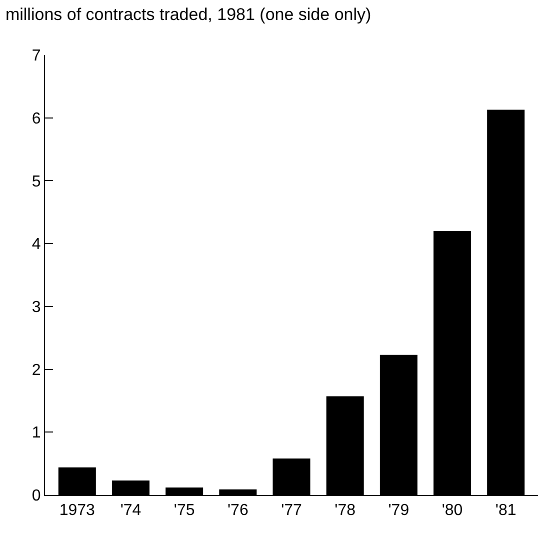  Describe the element at coordinates (36, 56) in the screenshot. I see `y-tick-label: 7` at that location.